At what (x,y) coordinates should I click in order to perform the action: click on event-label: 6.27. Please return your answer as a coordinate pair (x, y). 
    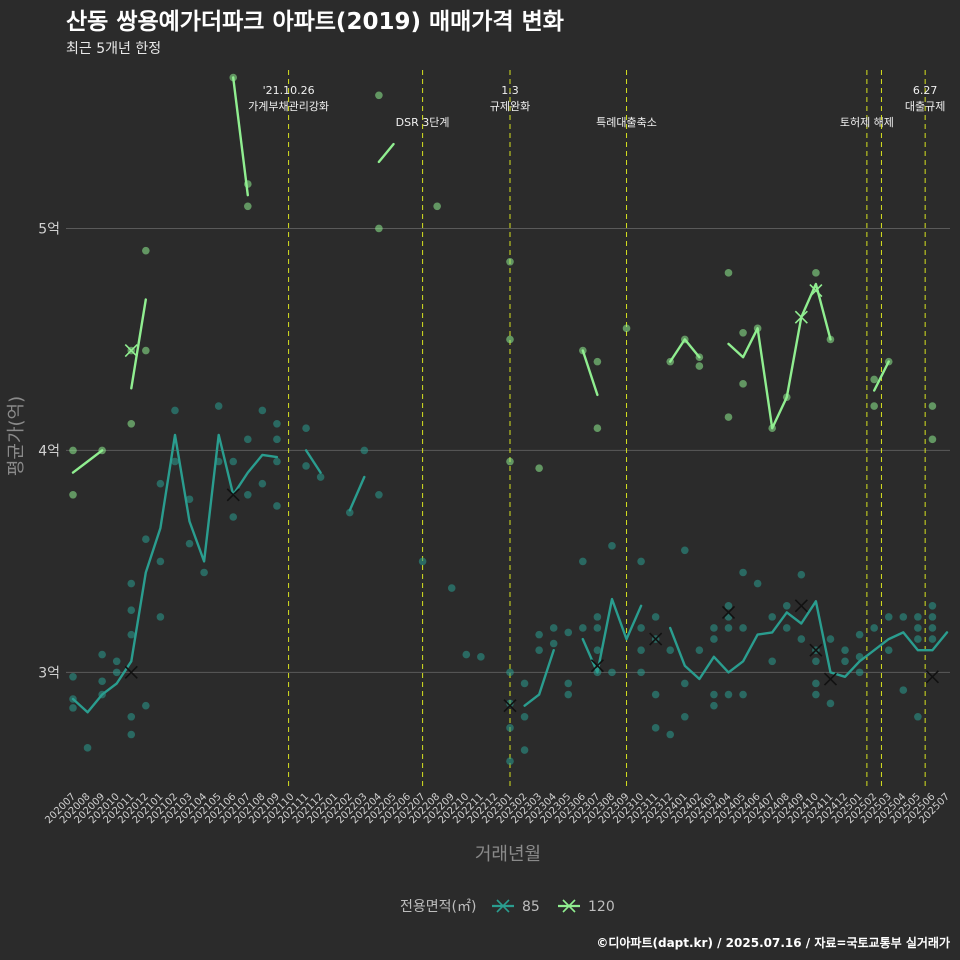
    Looking at the image, I should click on (925, 90).